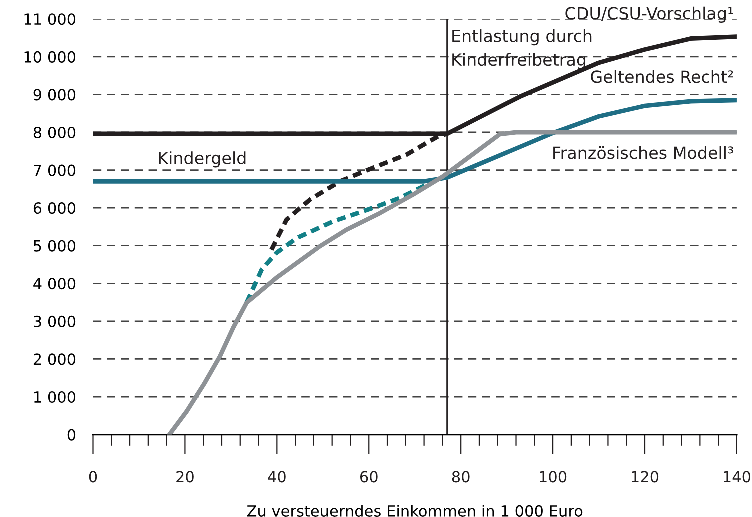 Image resolution: width=752 pixels, height=517 pixels. I want to click on x-axis-title: Zu versteuerndes Einkommen in 1 000 Euro, so click(415, 511).